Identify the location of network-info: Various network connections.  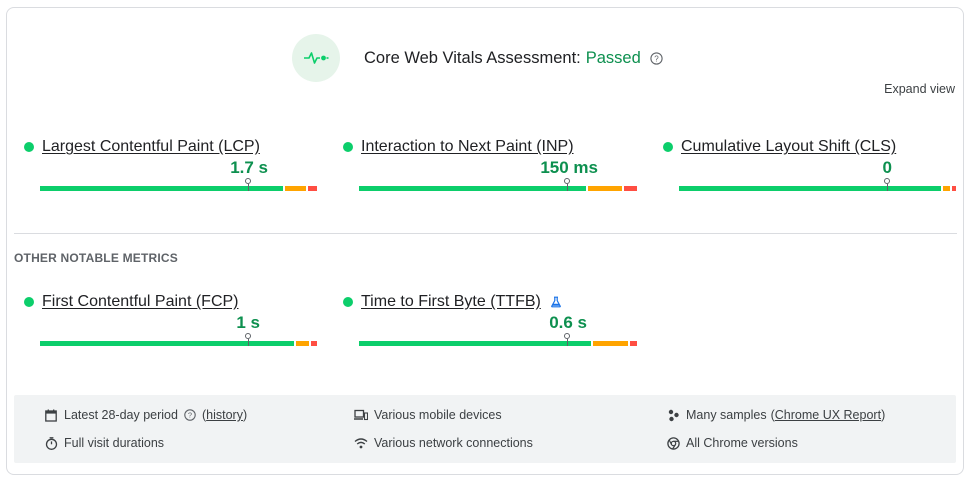
(443, 443).